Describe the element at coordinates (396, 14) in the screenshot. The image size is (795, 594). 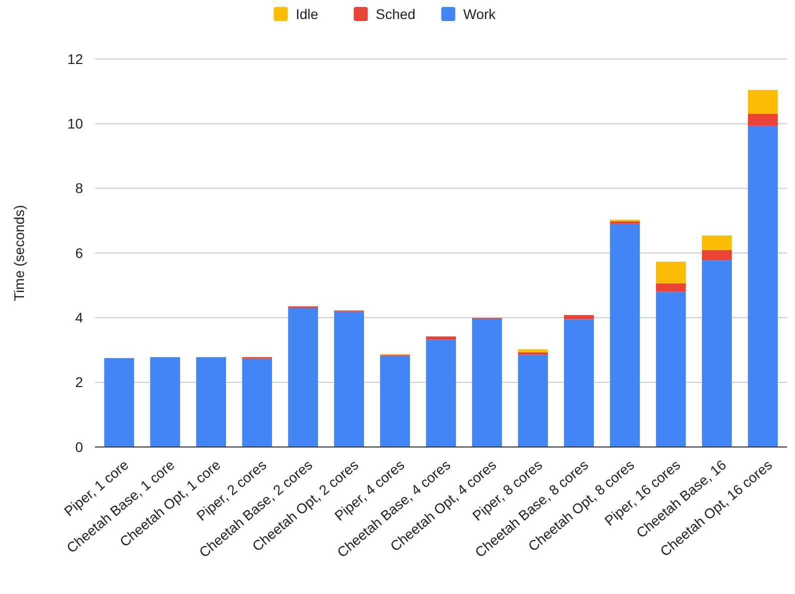
I see `legend-label: Sched` at that location.